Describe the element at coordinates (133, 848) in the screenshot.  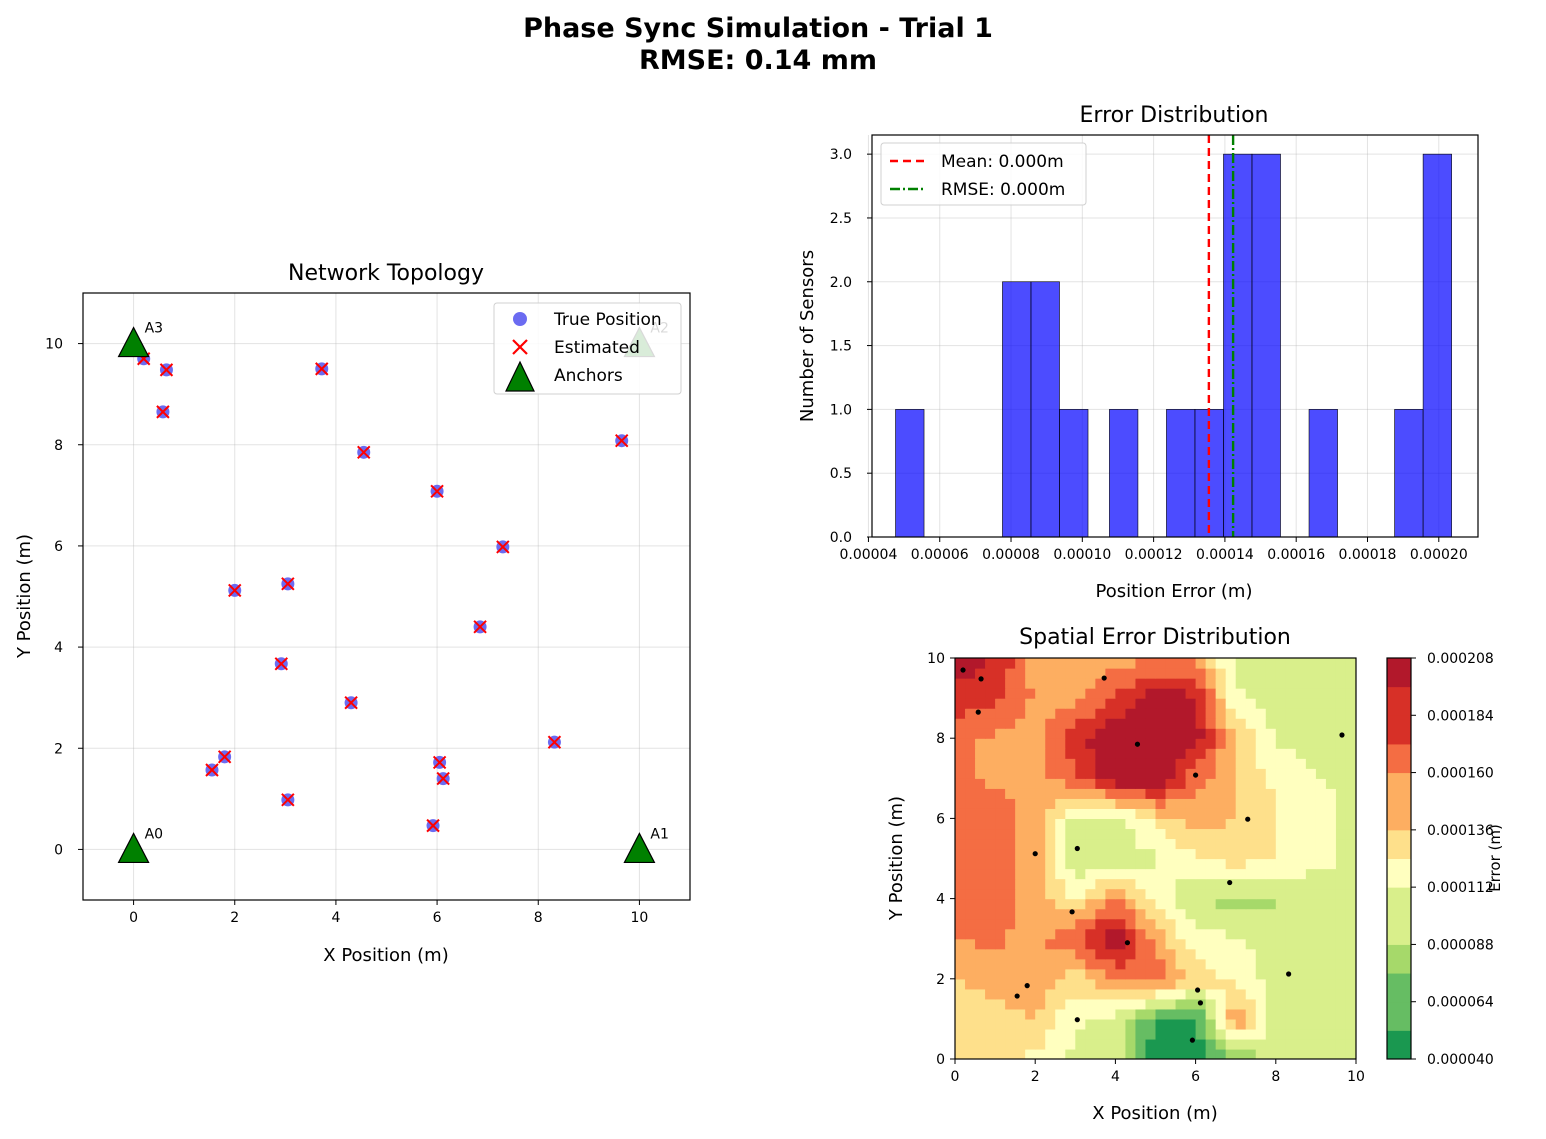
I see `anchor-marker` at that location.